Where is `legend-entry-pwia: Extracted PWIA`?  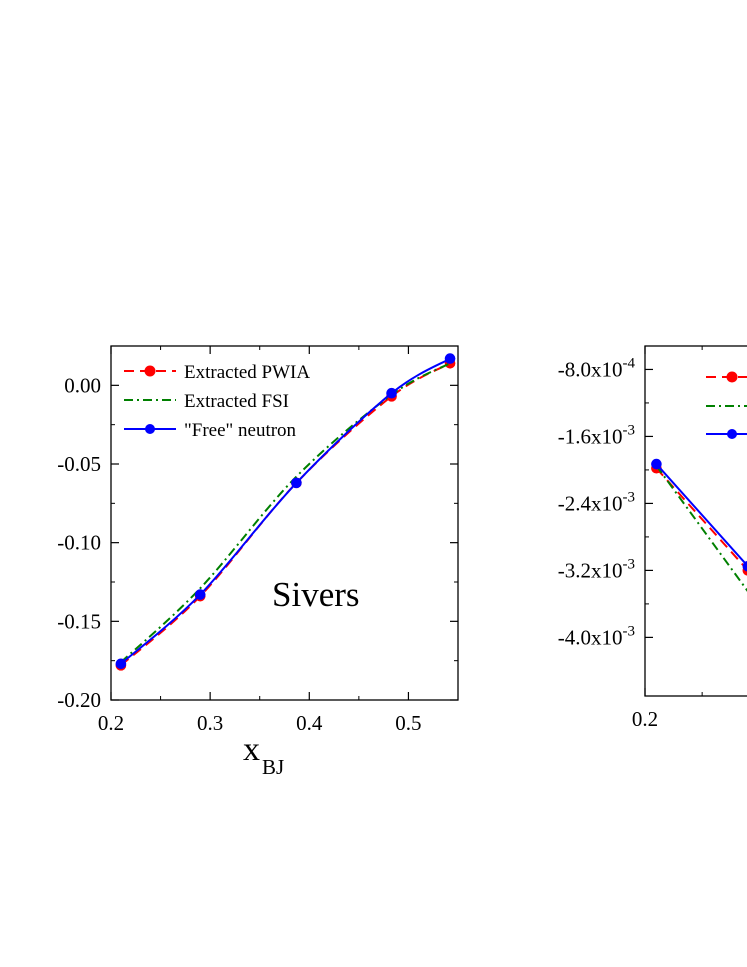
legend-entry-pwia: Extracted PWIA is located at coordinates (217, 372).